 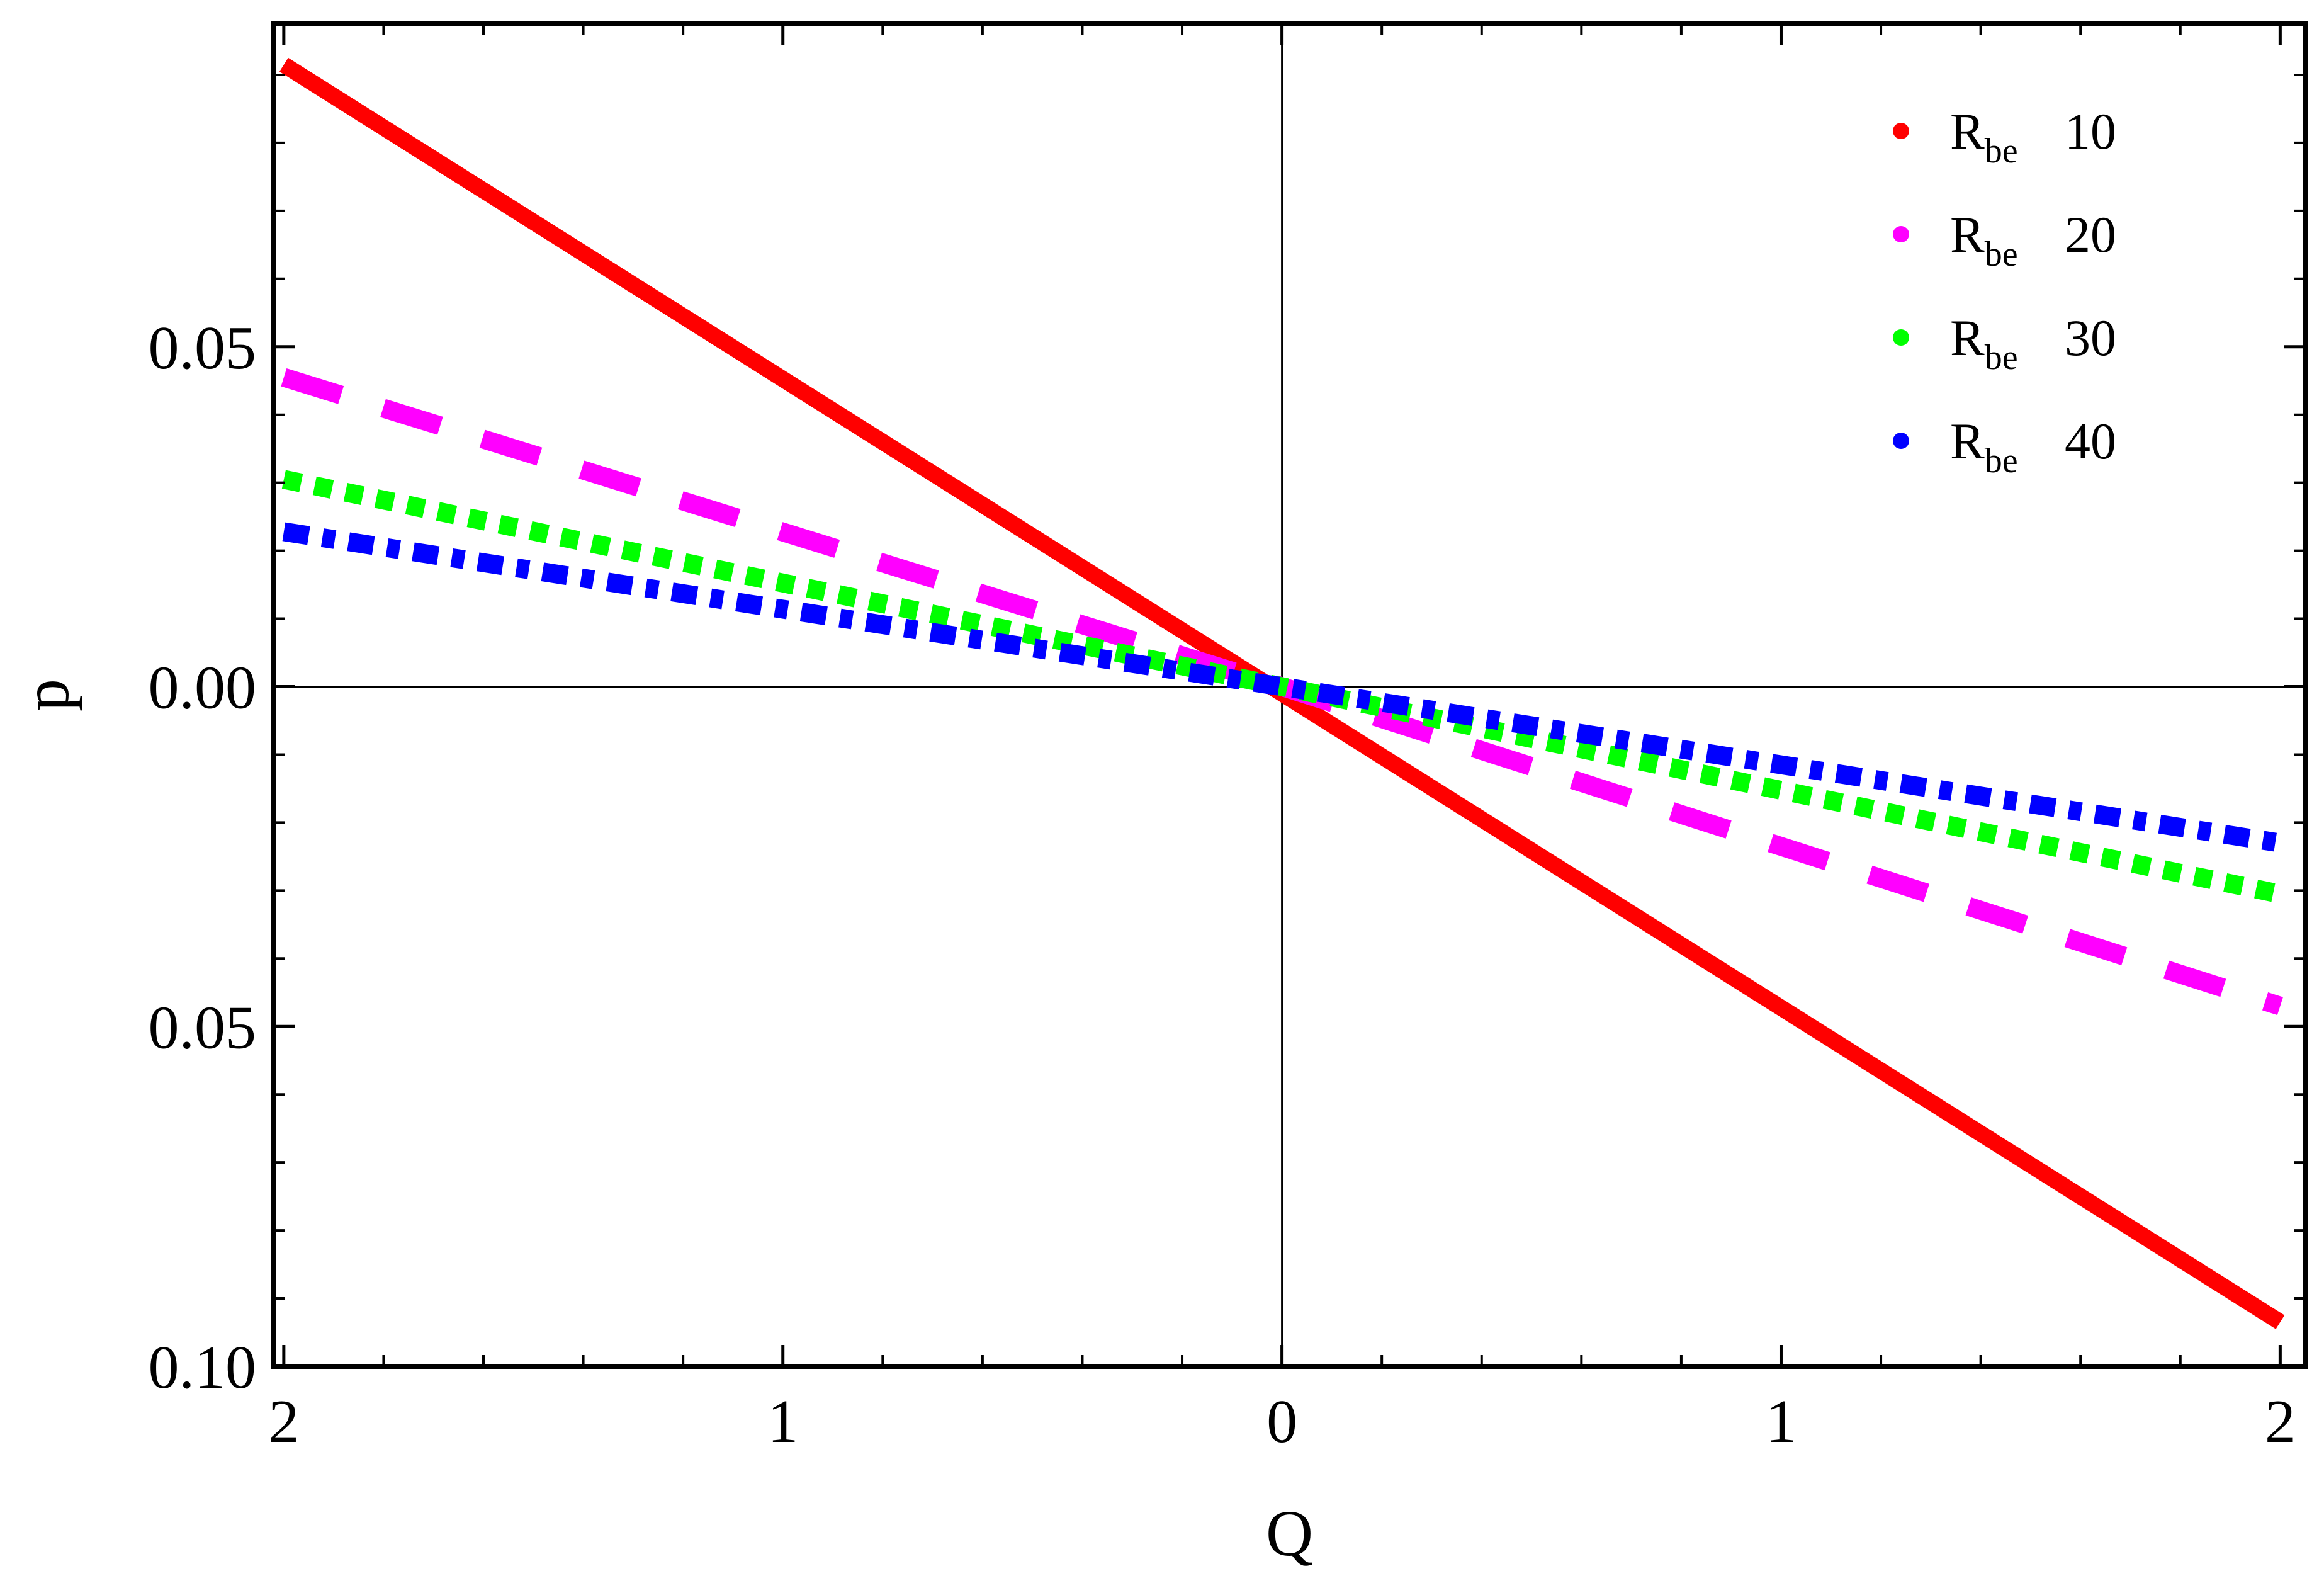 I want to click on legend-value-40: 40, so click(x=2090, y=441).